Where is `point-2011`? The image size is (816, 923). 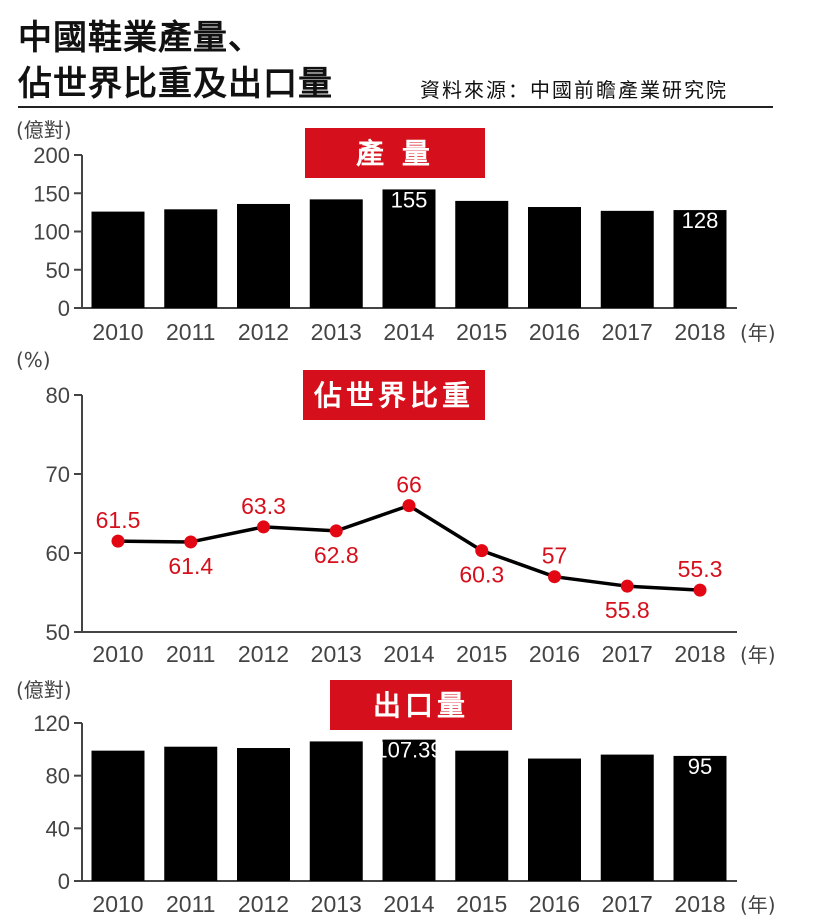
point-2011 is located at coordinates (191, 542).